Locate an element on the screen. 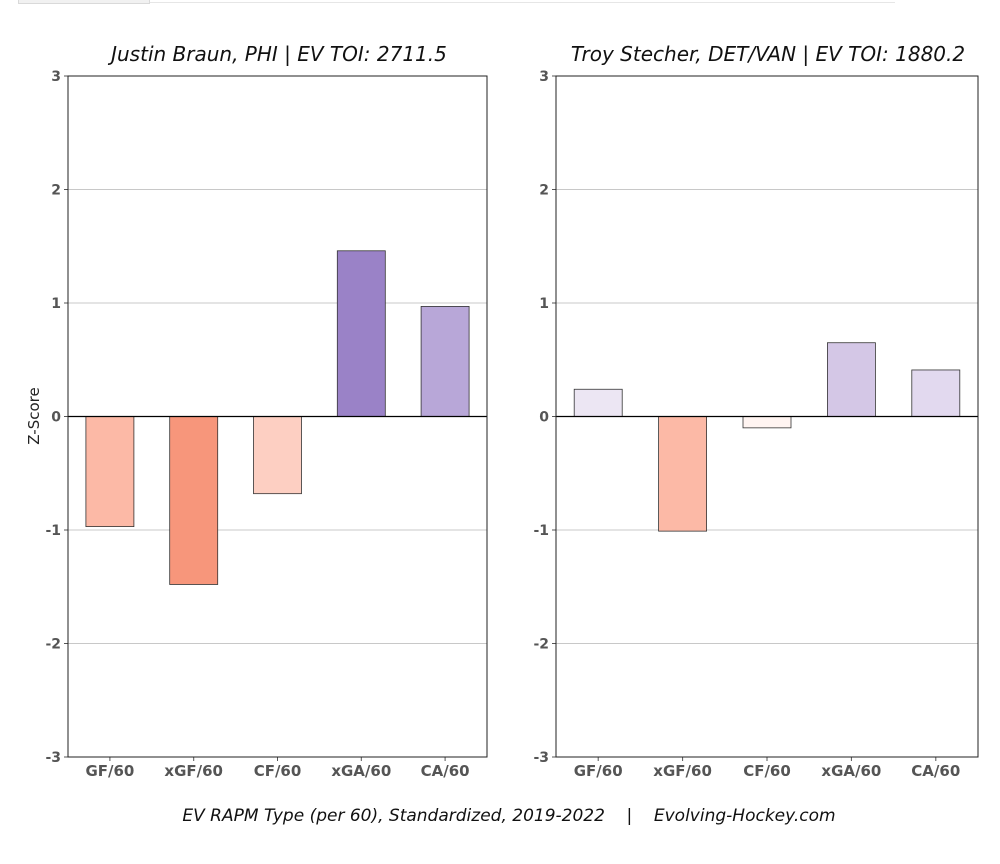  y-axis-label: Z-Score is located at coordinates (34, 415).